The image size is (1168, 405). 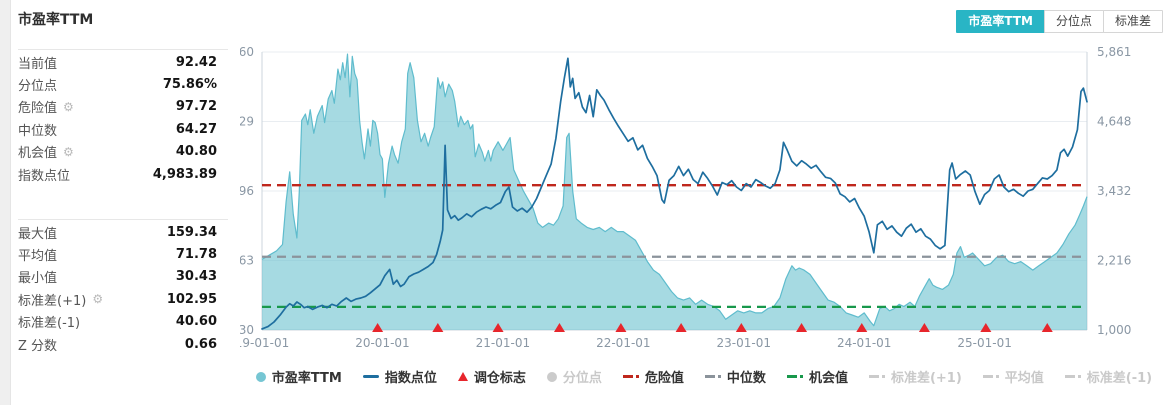 What do you see at coordinates (117, 62) in the screenshot?
I see `stat-row-current-value: 当前值 92.42` at bounding box center [117, 62].